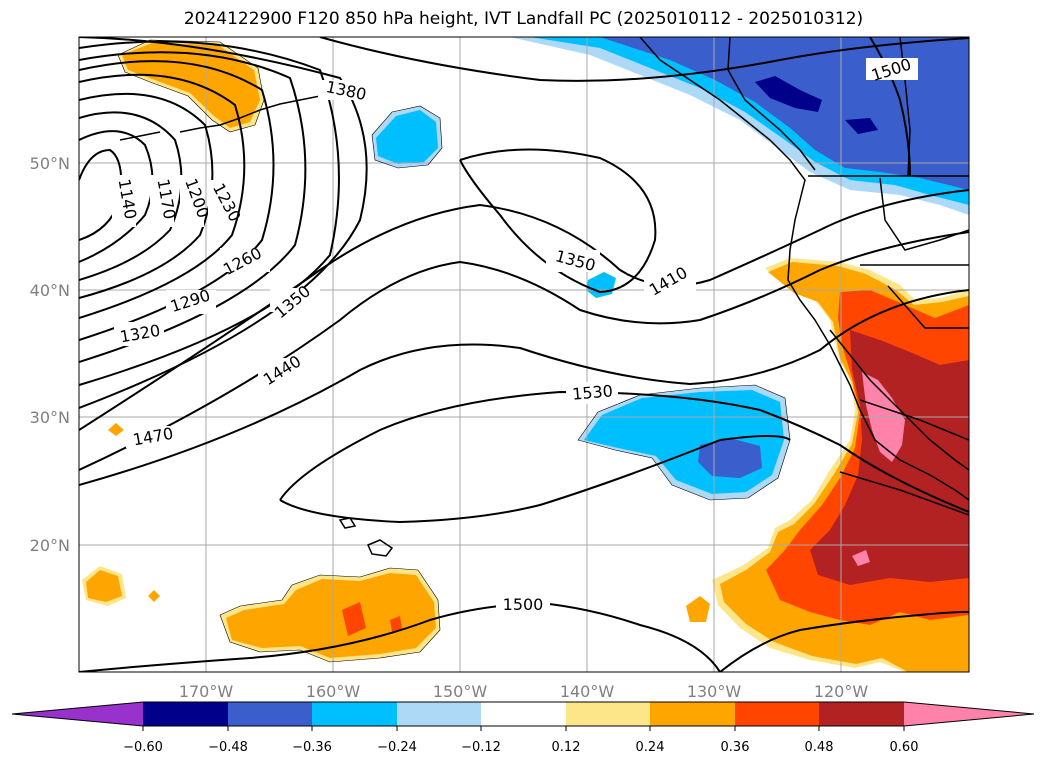 This screenshot has height=765, width=1047. Describe the element at coordinates (191, 86) in the screenshot. I see `positive-anomaly-aleutian` at that location.